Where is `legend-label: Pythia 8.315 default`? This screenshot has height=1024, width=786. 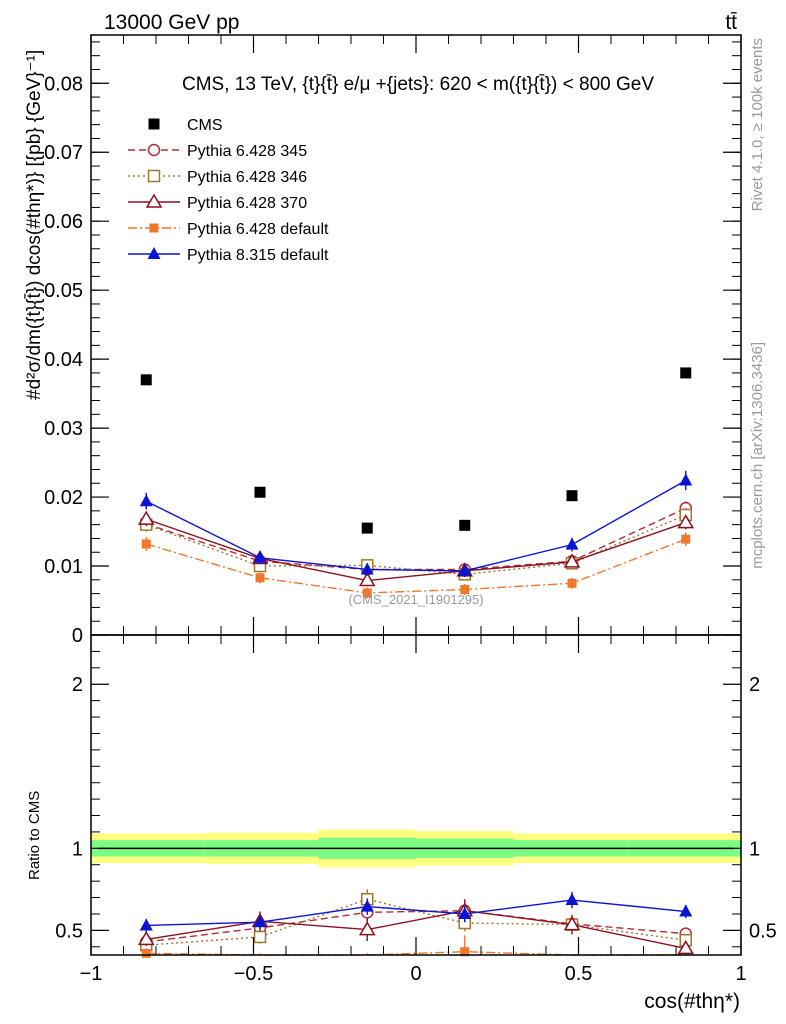 legend-label: Pythia 8.315 default is located at coordinates (258, 255).